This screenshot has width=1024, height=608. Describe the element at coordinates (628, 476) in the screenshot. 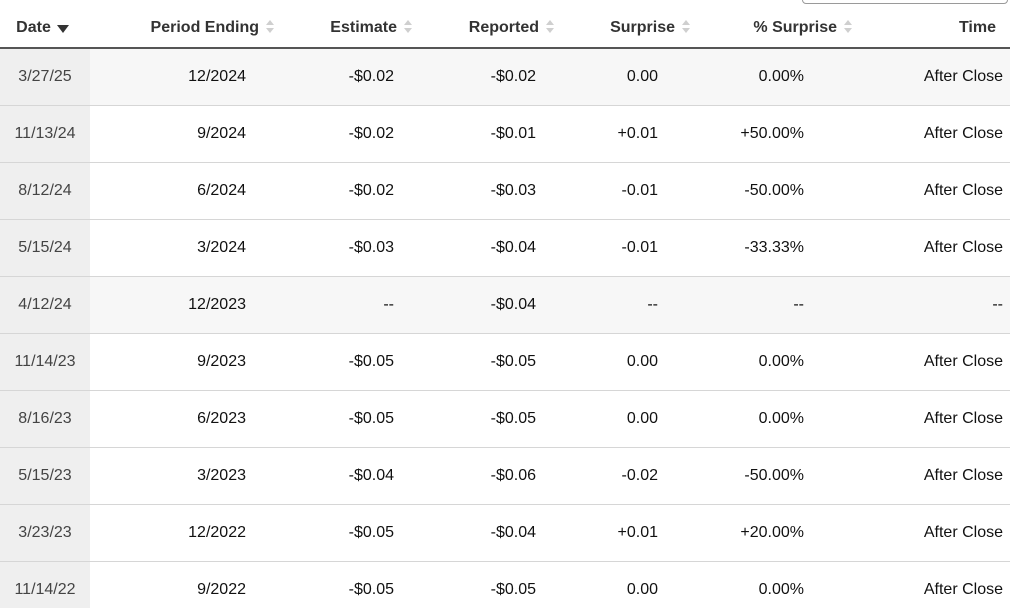

I see `cell-surprise: -0.02` at that location.